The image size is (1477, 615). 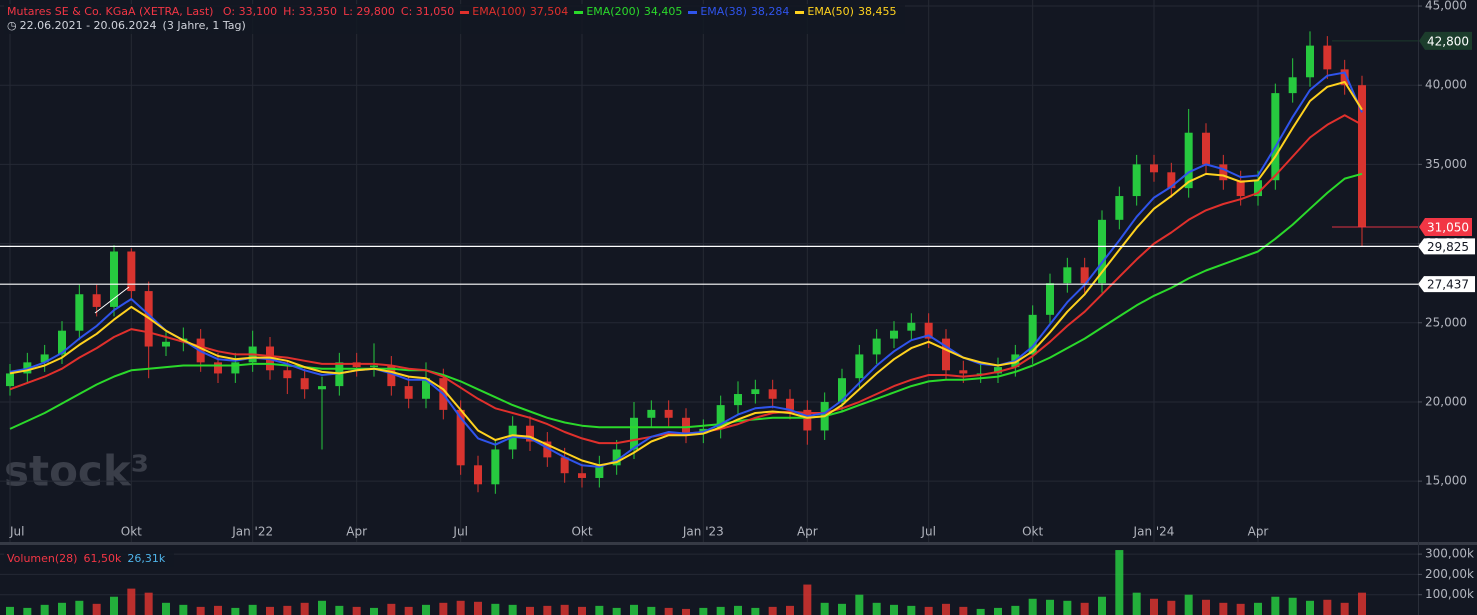 What do you see at coordinates (830, 11) in the screenshot?
I see `legend-name: EMA(50)` at bounding box center [830, 11].